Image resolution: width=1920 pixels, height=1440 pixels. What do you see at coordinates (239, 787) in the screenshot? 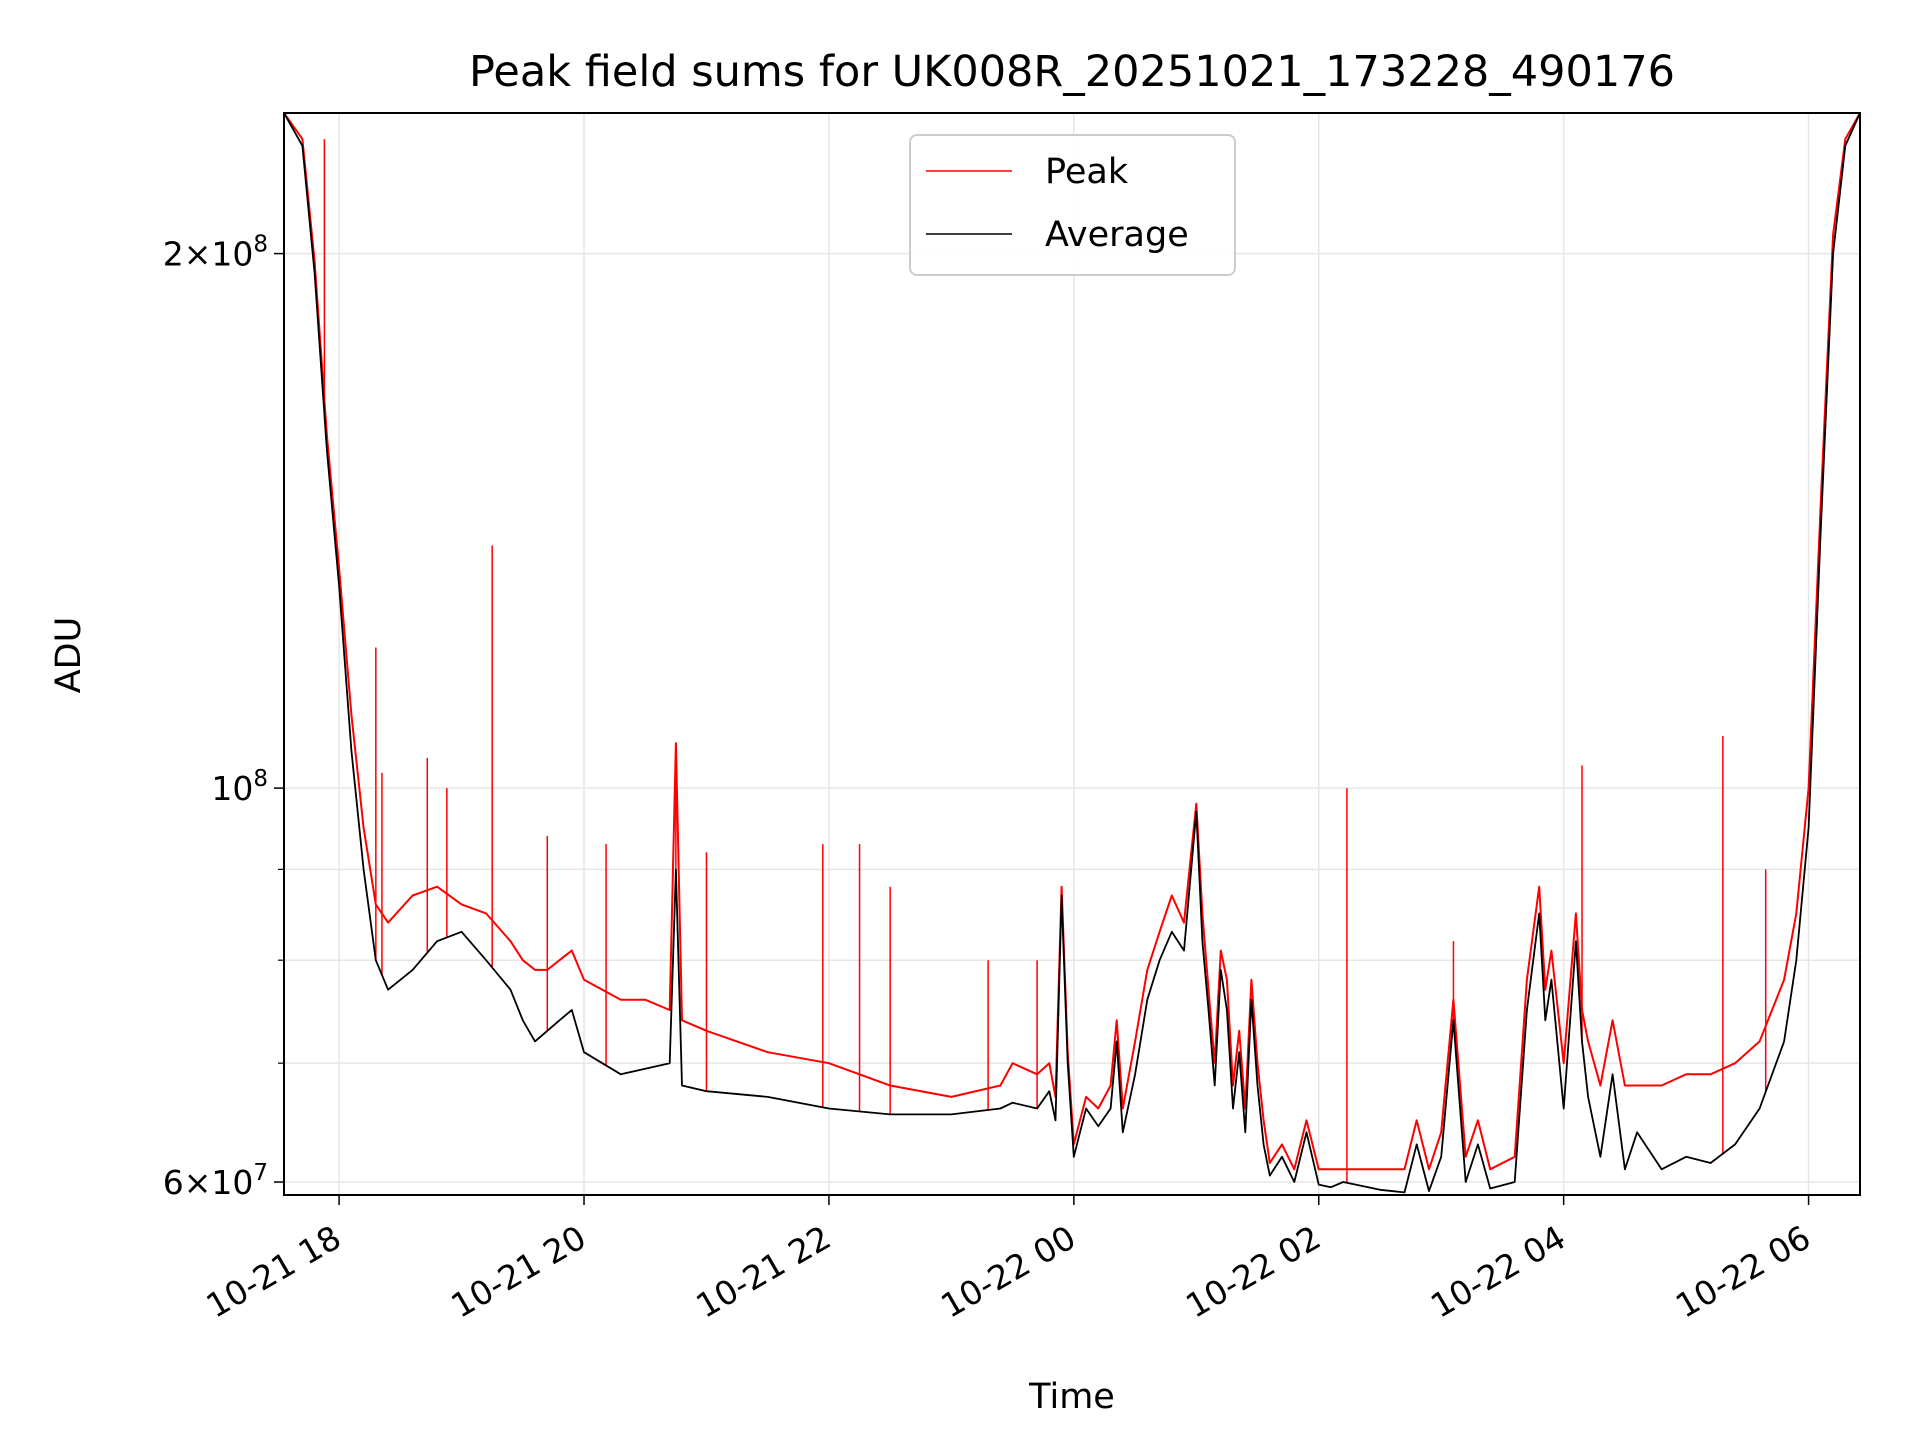
I see `y-tick-label: 108` at bounding box center [239, 787].